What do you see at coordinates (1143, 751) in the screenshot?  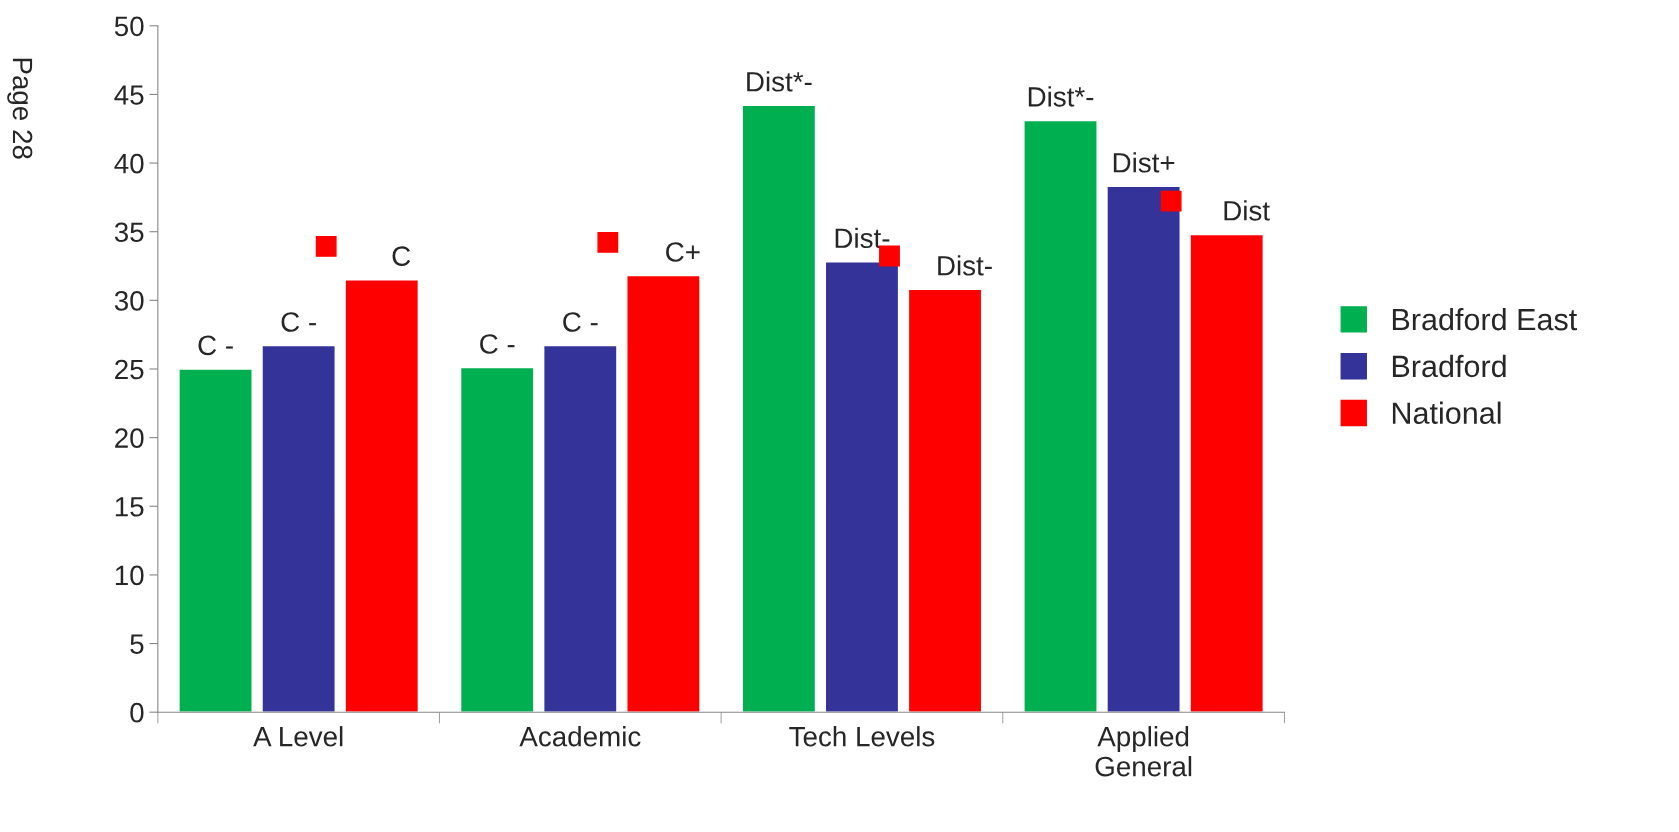 I see `x-tick-label: Applied General` at bounding box center [1143, 751].